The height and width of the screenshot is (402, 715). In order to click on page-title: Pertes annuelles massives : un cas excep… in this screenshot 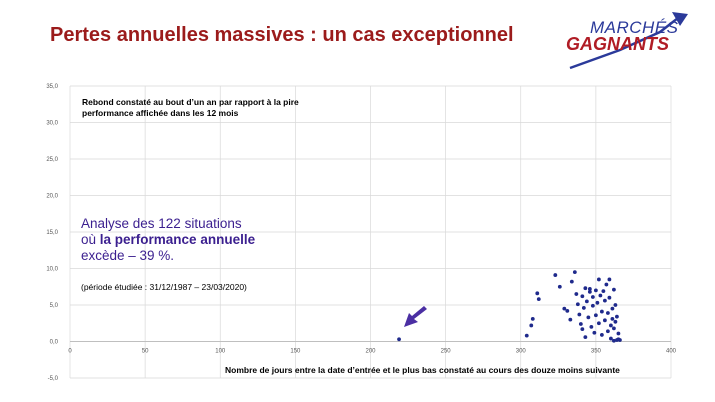, I will do `click(282, 35)`.